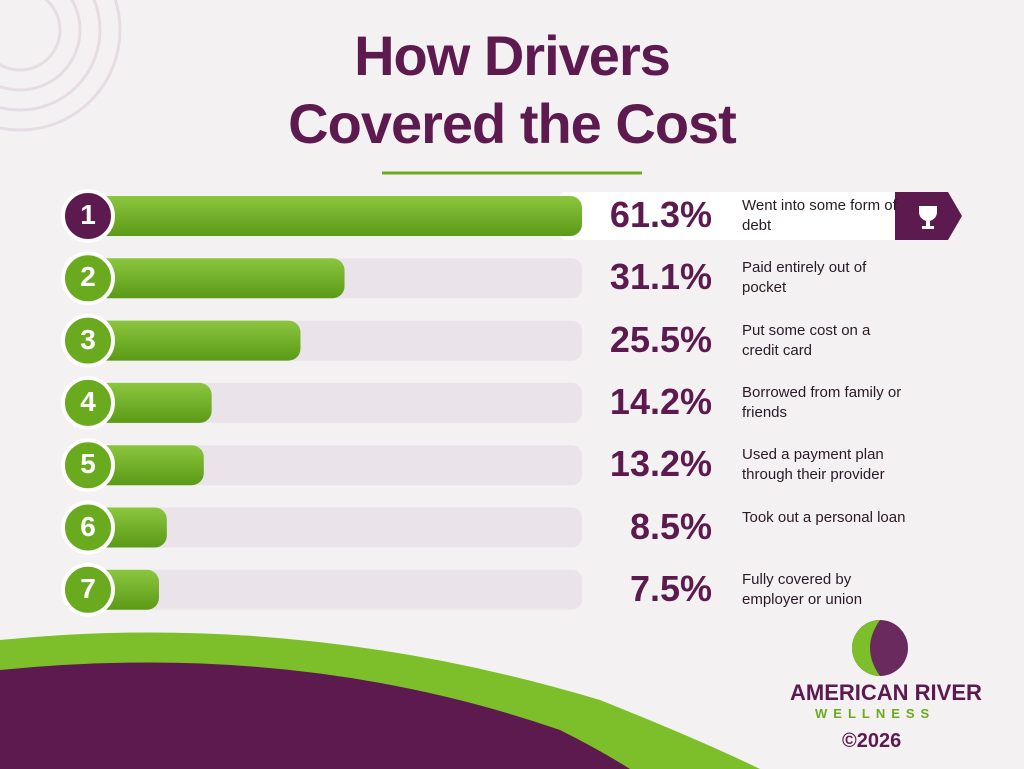  What do you see at coordinates (806, 340) in the screenshot?
I see `category-label: Put some cost on a credit card` at bounding box center [806, 340].